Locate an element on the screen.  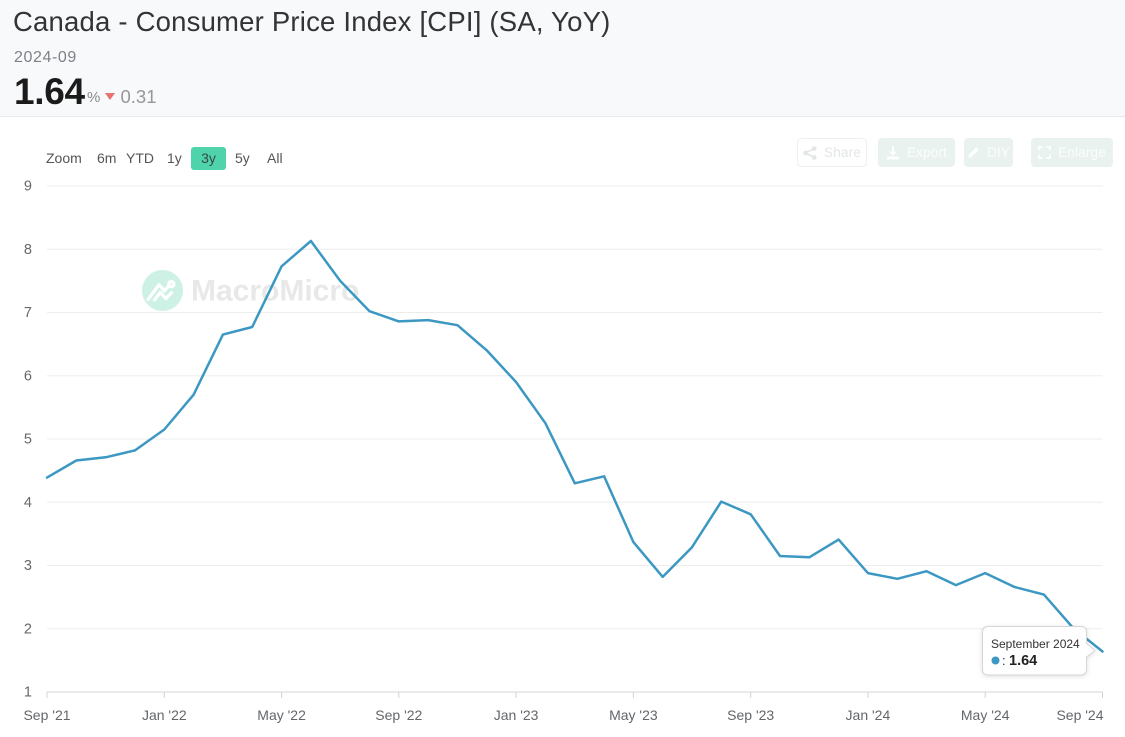
svg-text: 3 is located at coordinates (28, 566).